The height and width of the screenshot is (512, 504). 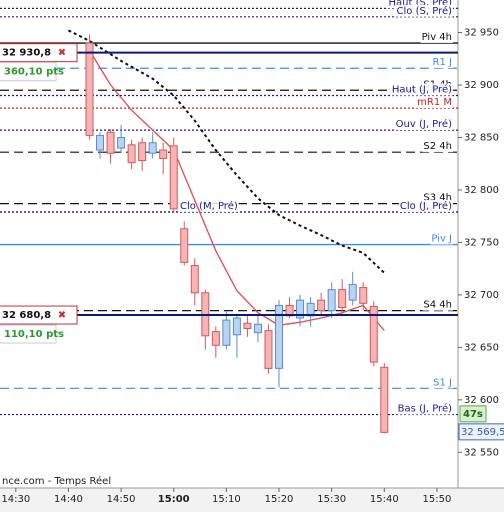 I want to click on source-label: nce.com - Temps Réel, so click(x=56, y=481).